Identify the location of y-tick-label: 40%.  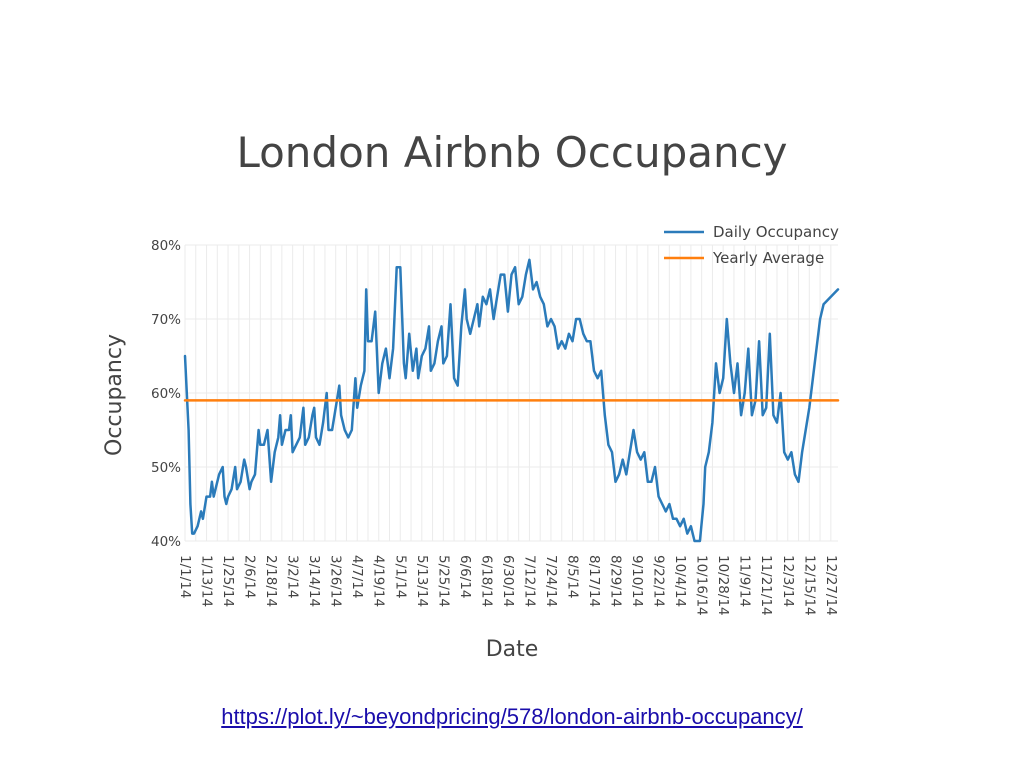
(166, 542).